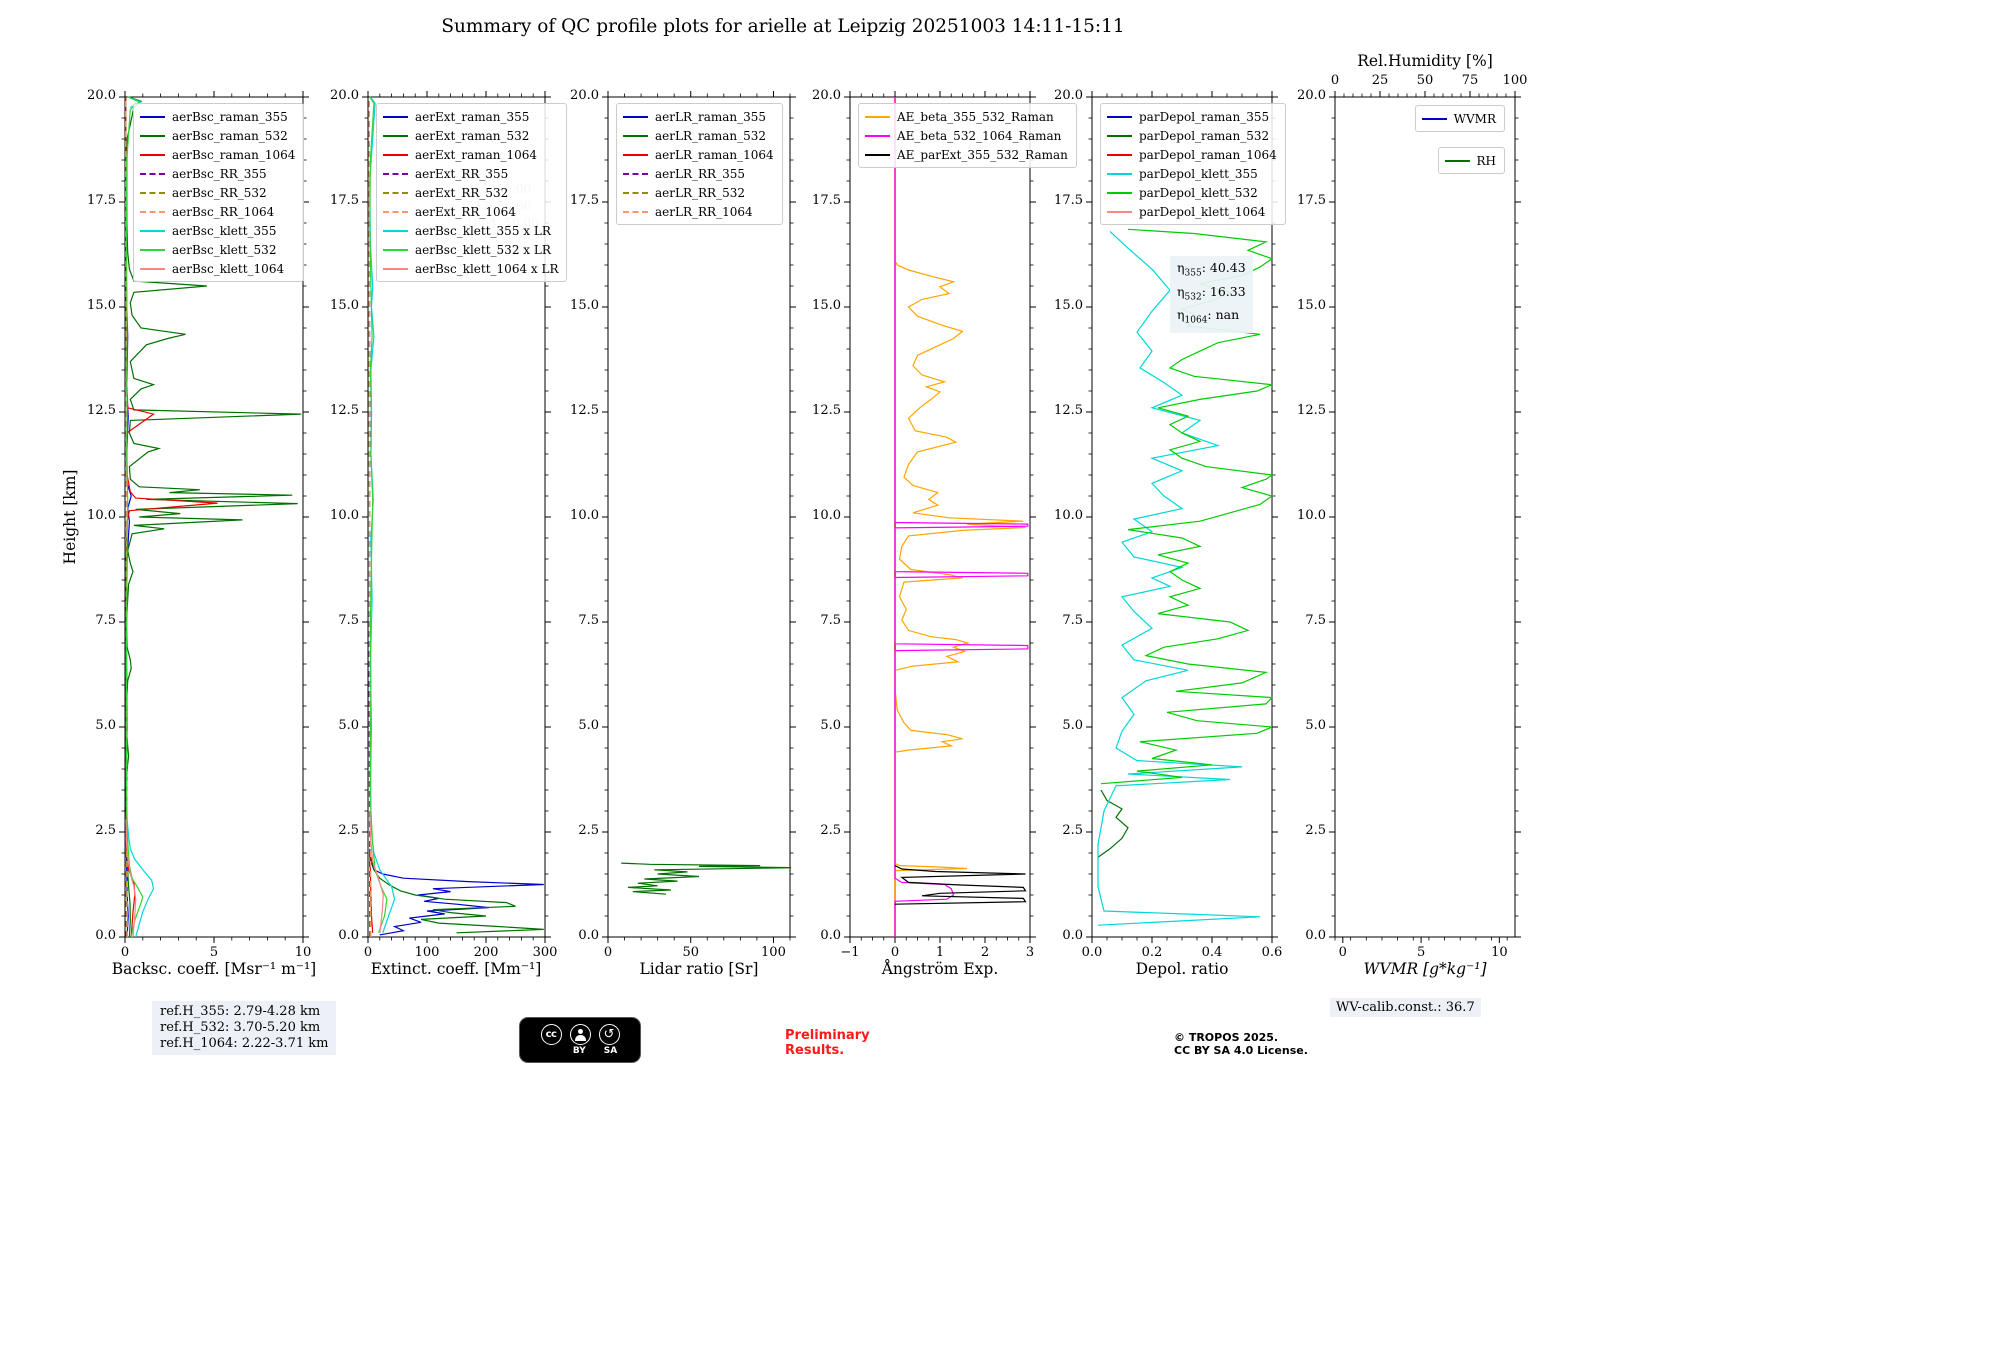 This screenshot has height=1360, width=2000. Describe the element at coordinates (217, 154) in the screenshot. I see `legend-entry: aerBsc_raman_1064` at that location.